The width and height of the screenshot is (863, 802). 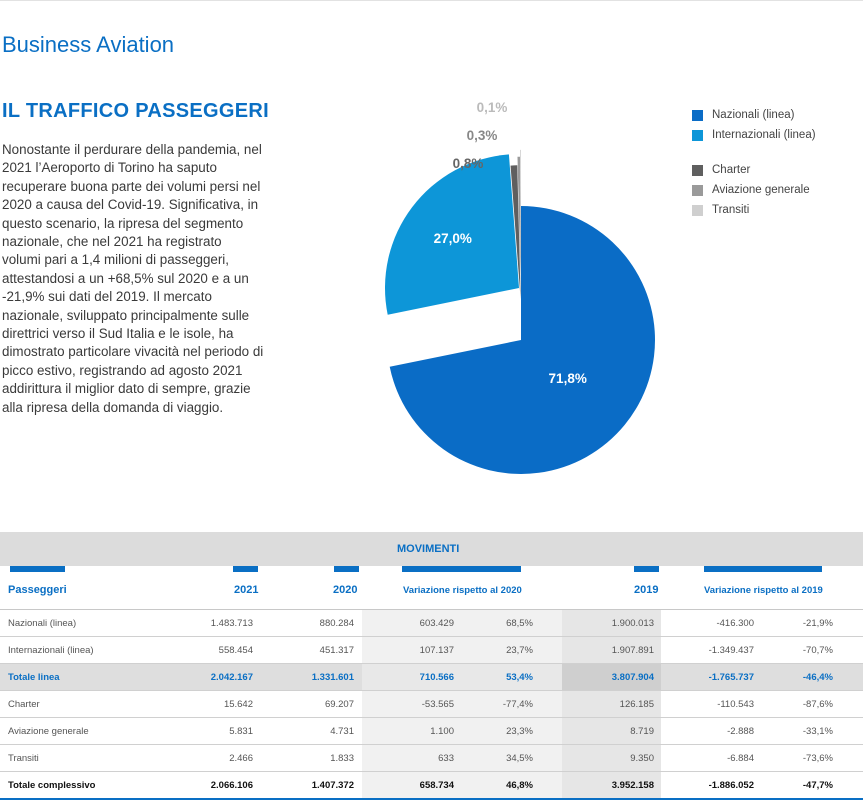 I want to click on table-cell: 2.042.167, so click(x=231, y=677).